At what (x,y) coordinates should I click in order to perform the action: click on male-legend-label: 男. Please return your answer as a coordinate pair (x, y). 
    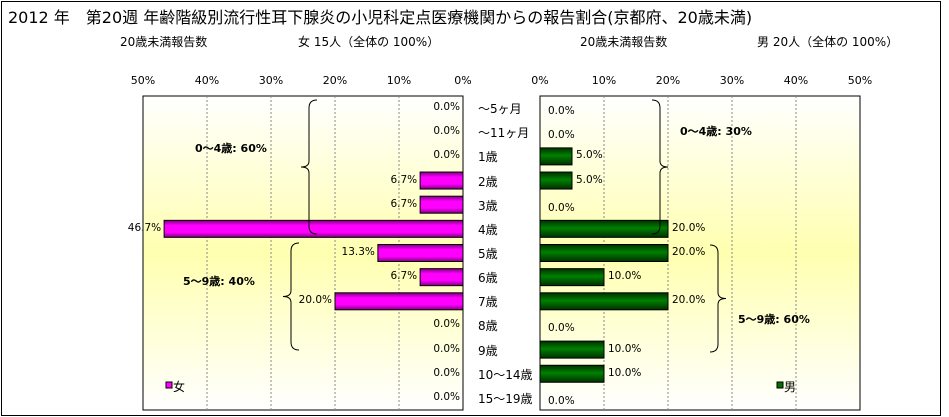
    Looking at the image, I should click on (790, 387).